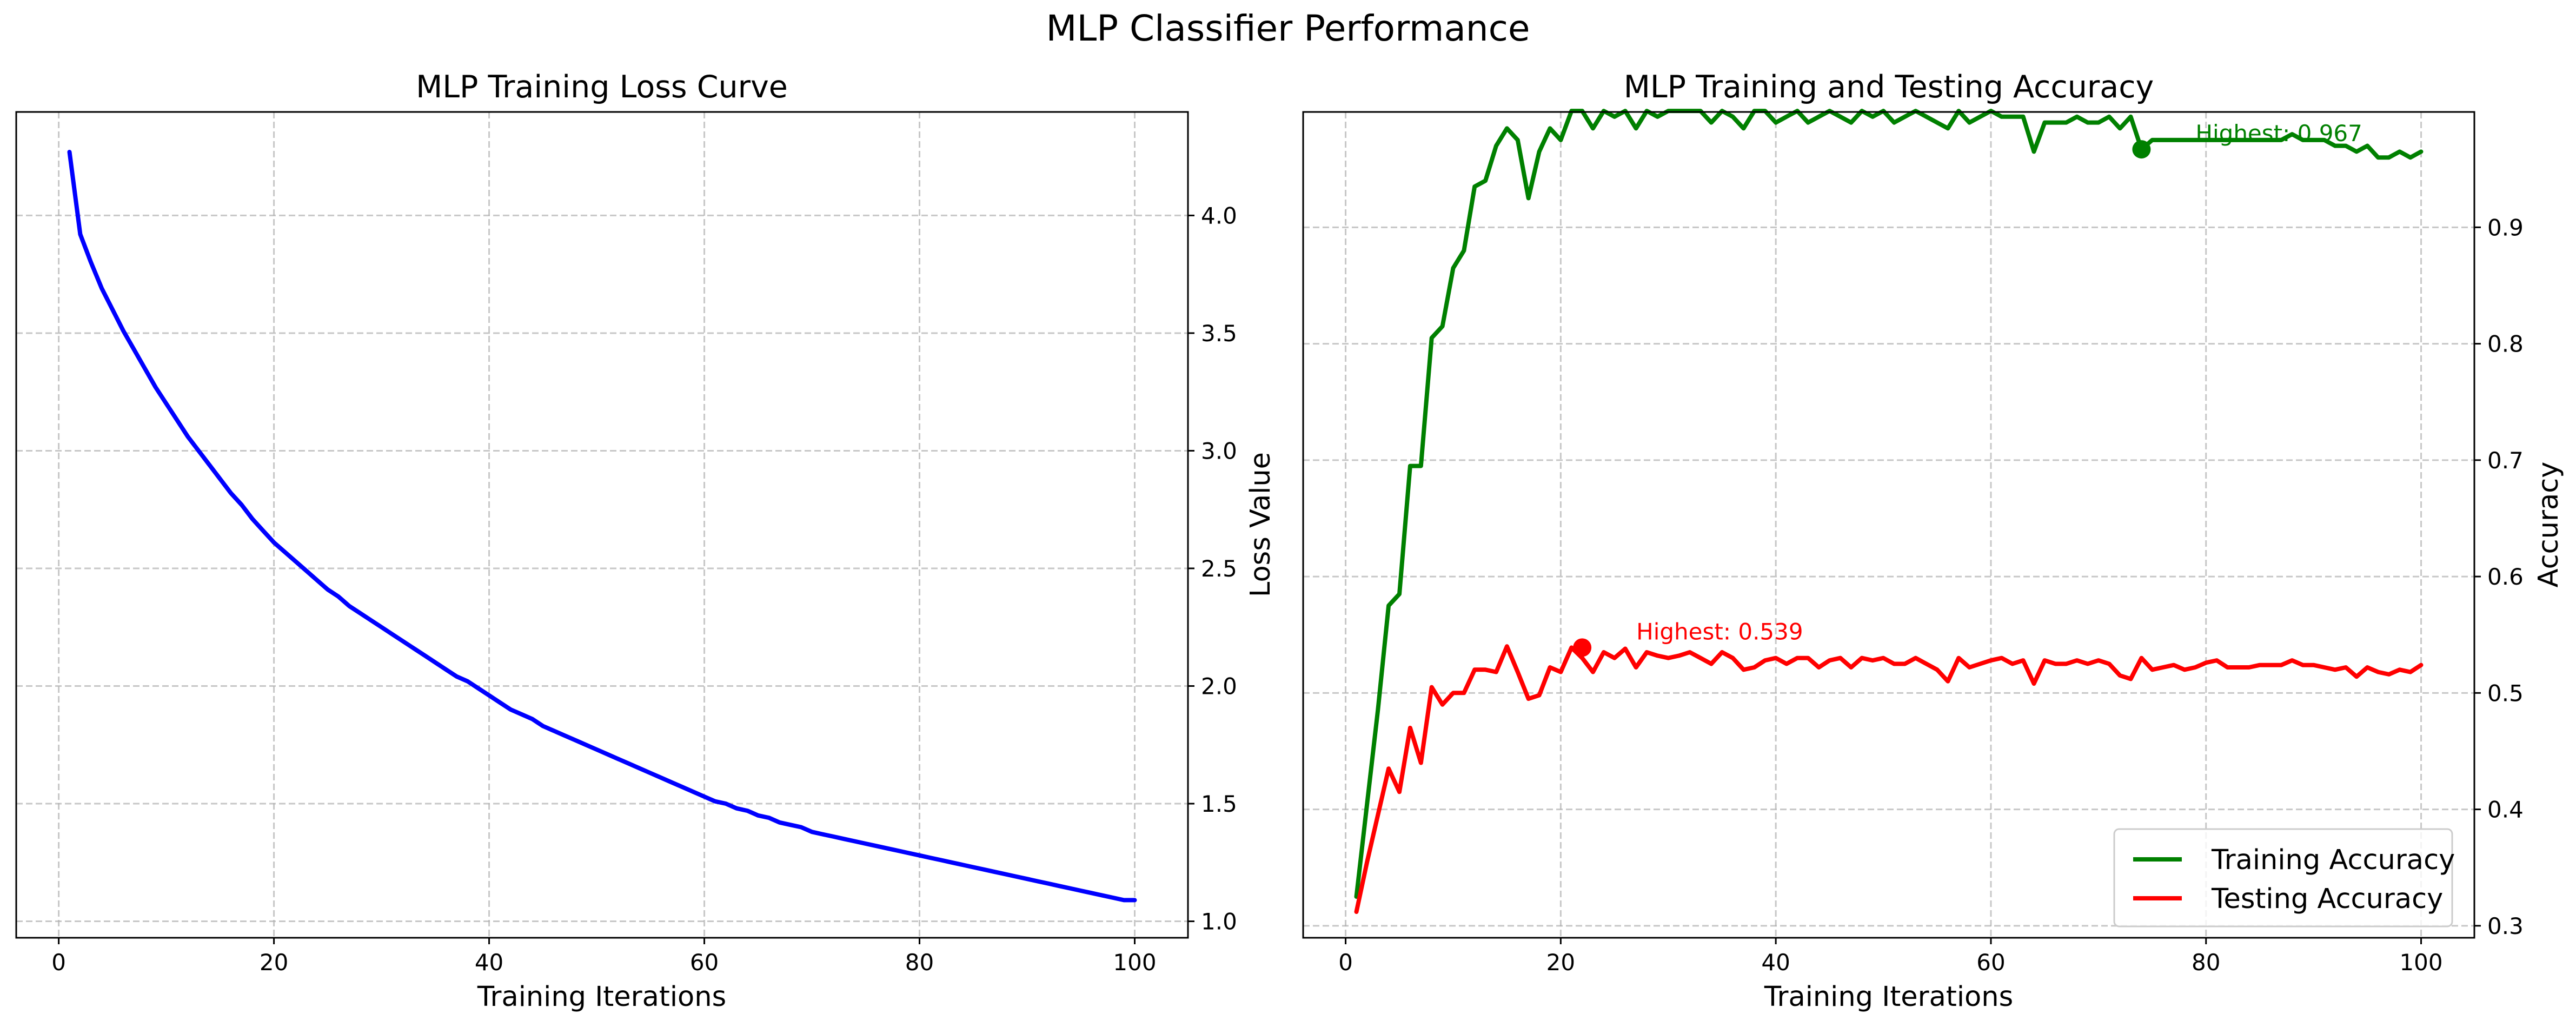 The height and width of the screenshot is (1027, 2576). What do you see at coordinates (2505, 228) in the screenshot?
I see `accuracy-y-tick-label: 0.9` at bounding box center [2505, 228].